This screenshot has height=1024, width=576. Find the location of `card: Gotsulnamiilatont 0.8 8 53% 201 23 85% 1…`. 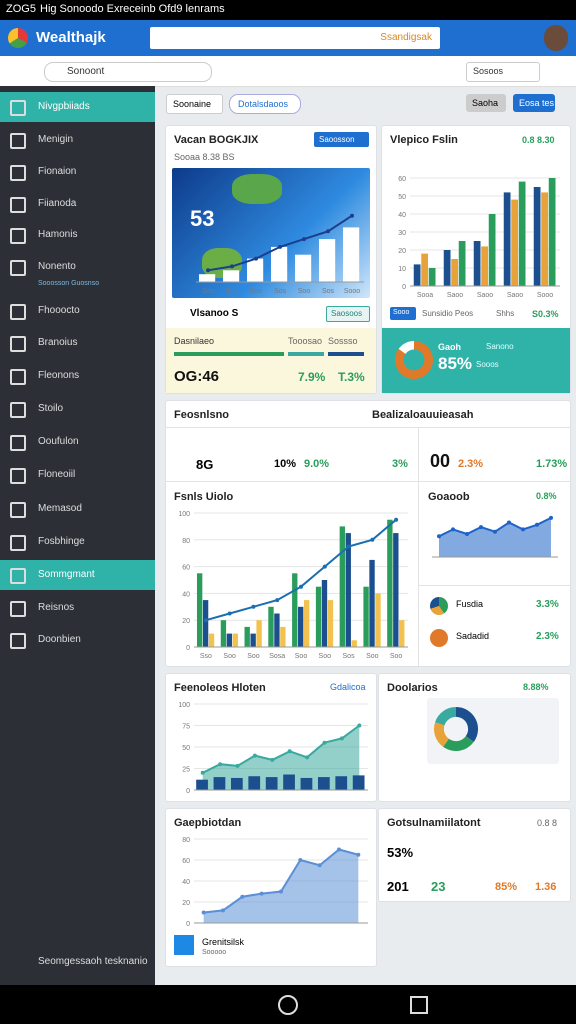

card: Gotsulnamiilatont 0.8 8 53% 201 23 85% 1… is located at coordinates (474, 855).